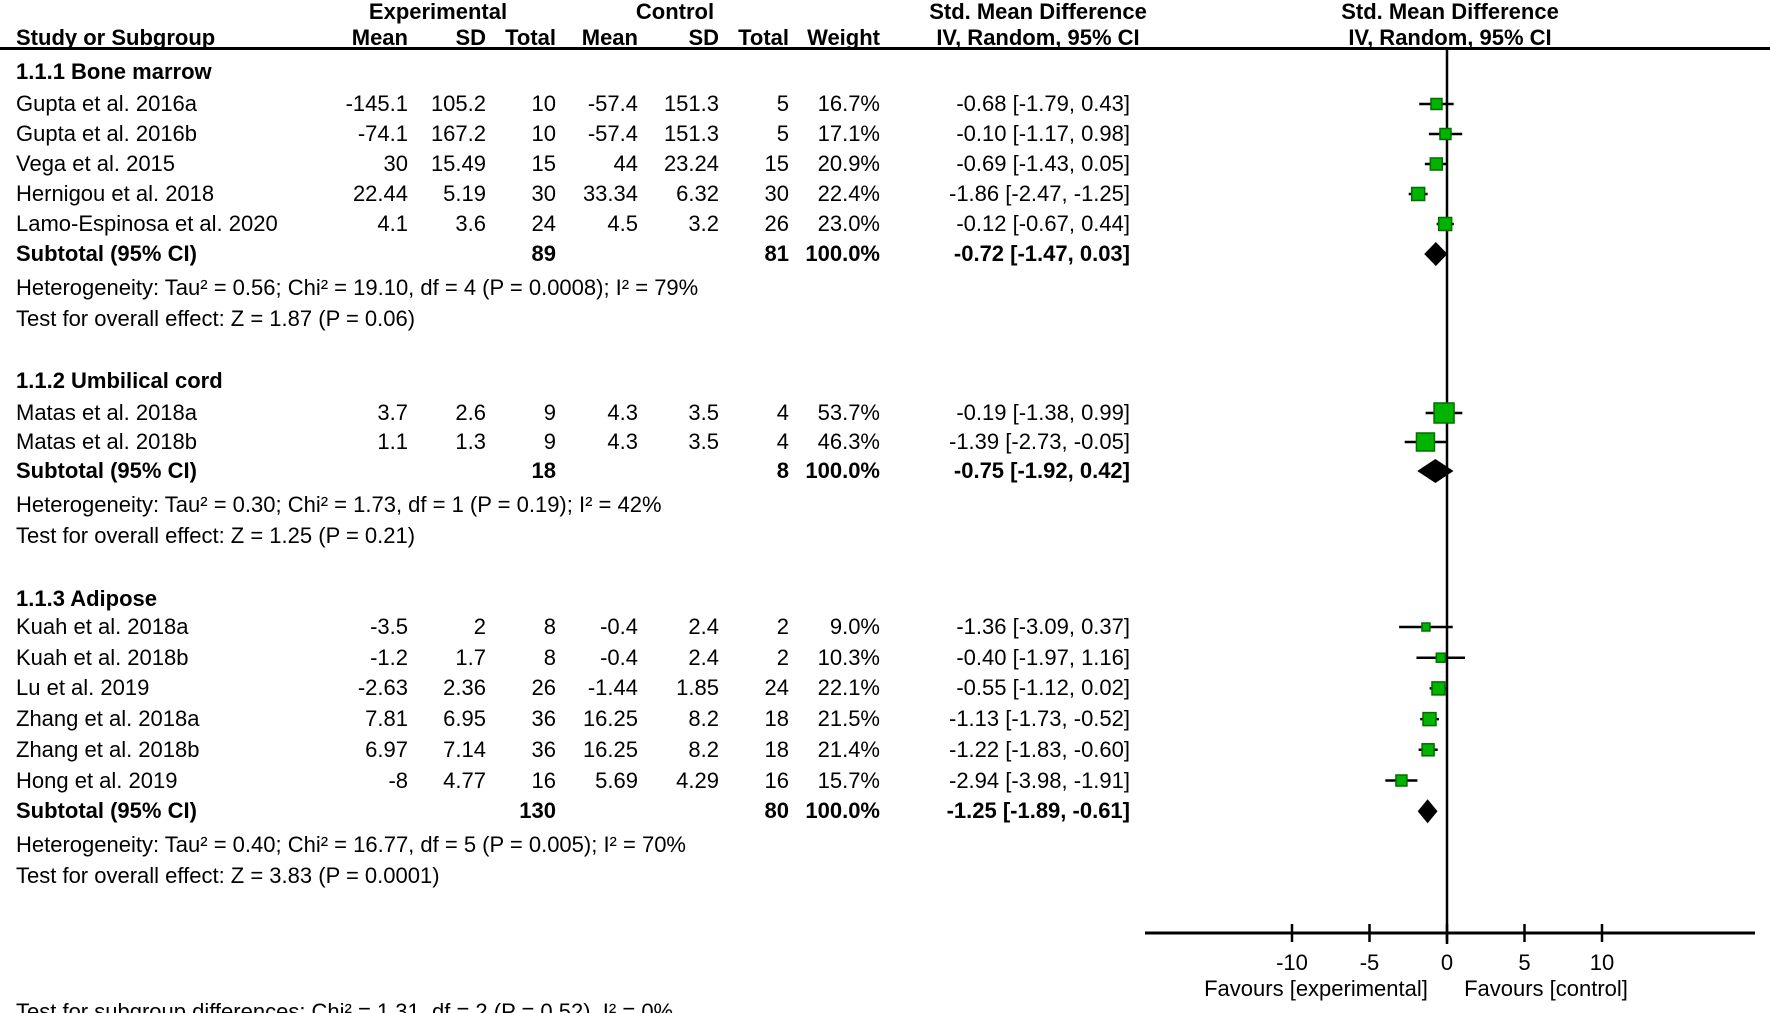 Image resolution: width=1770 pixels, height=1013 pixels. I want to click on cell-ctrl_total: 16, so click(776, 780).